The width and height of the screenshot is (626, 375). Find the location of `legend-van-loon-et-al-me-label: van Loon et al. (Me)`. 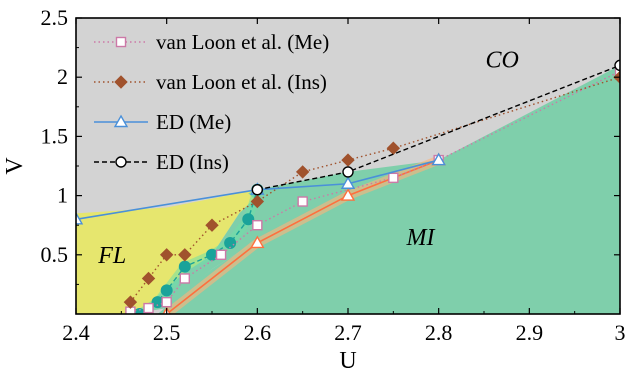

legend-van-loon-et-al-me-label: van Loon et al. (Me) is located at coordinates (242, 42).